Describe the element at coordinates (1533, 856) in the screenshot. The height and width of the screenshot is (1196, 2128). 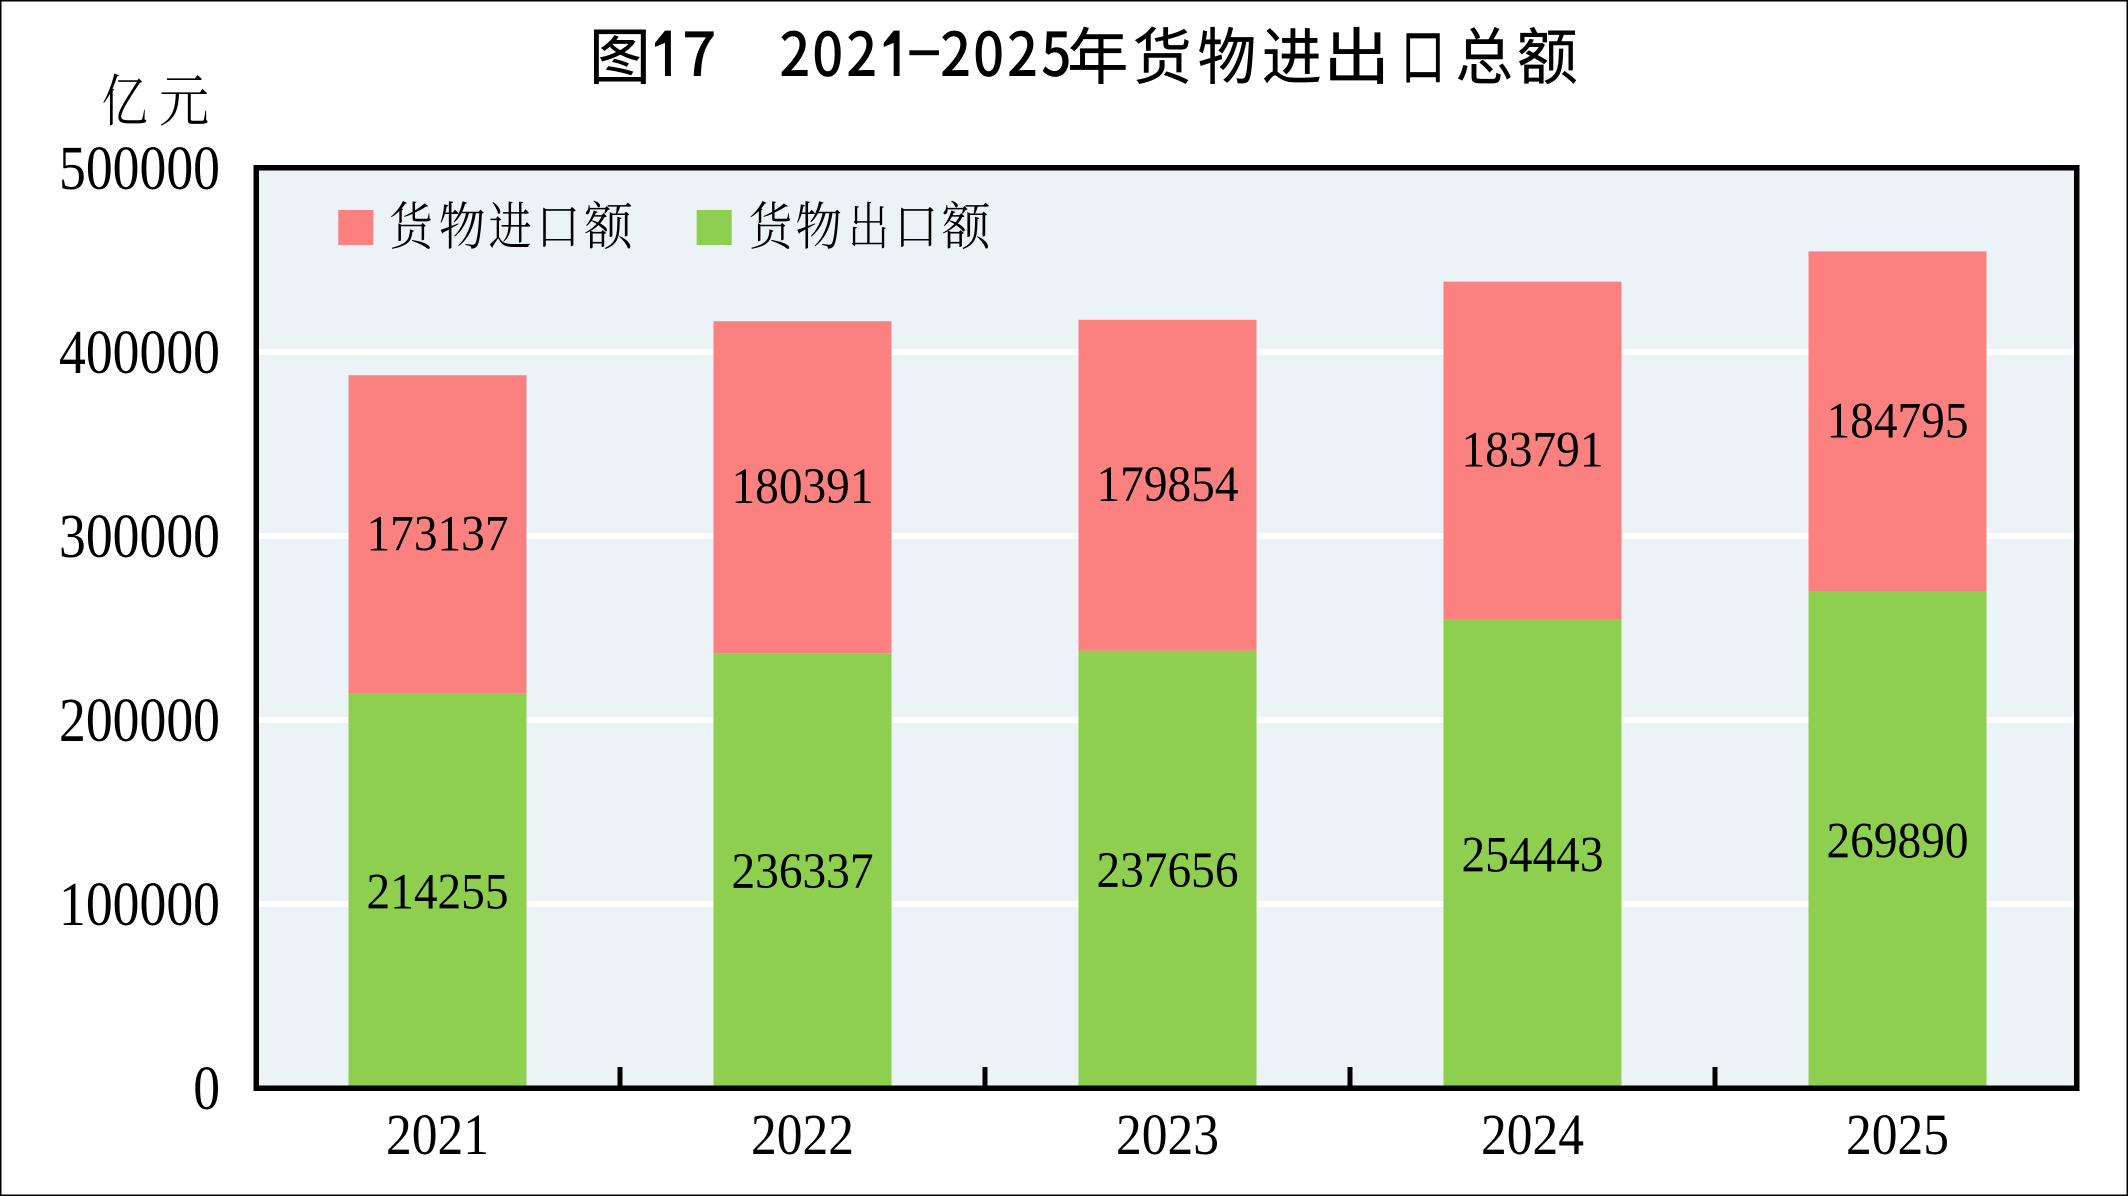
I see `svg-text: 254443` at that location.